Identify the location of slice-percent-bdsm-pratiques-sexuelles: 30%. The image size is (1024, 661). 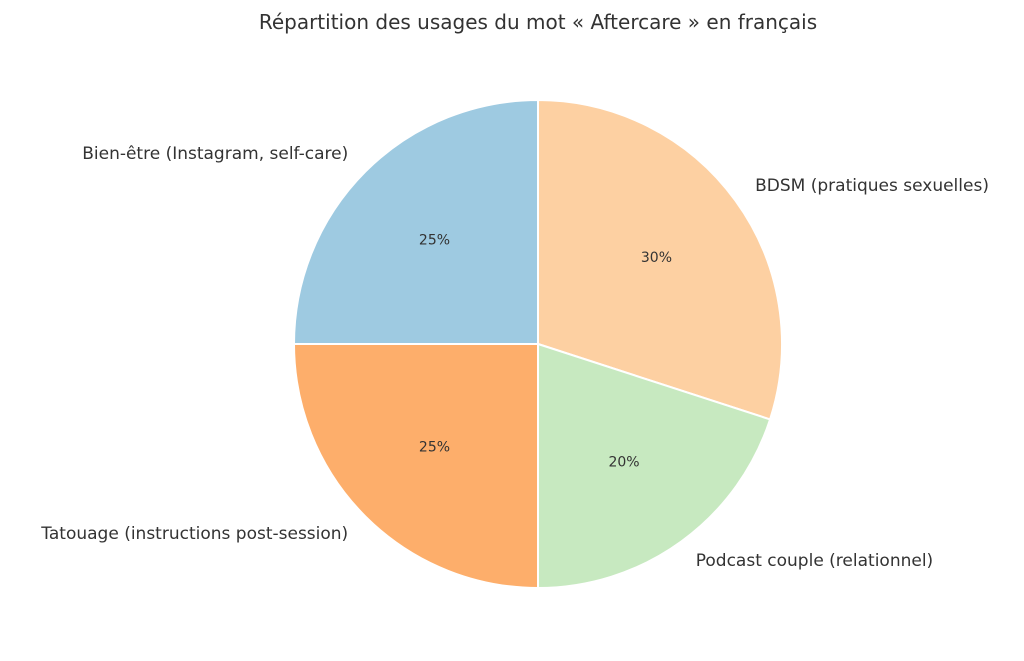
(656, 258).